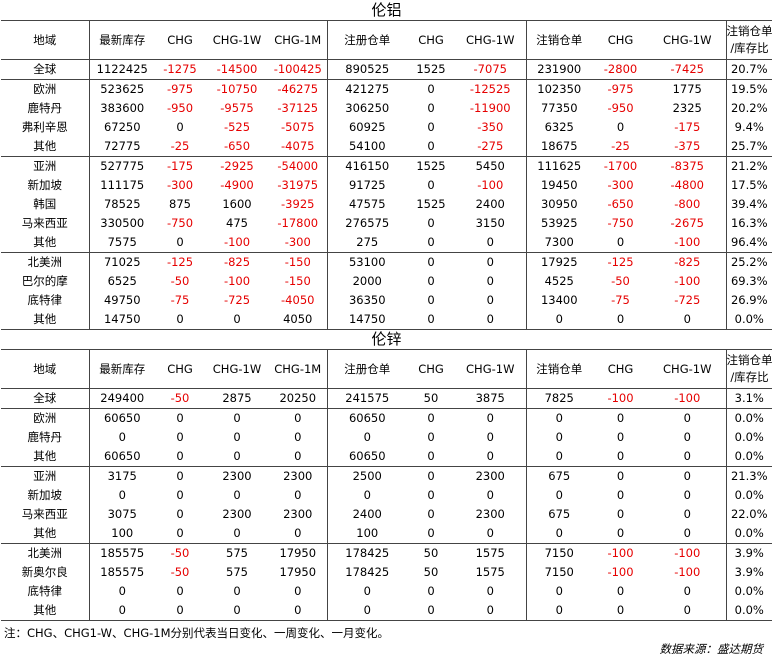 The height and width of the screenshot is (661, 773). What do you see at coordinates (366, 534) in the screenshot?
I see `cell-value: 100` at bounding box center [366, 534].